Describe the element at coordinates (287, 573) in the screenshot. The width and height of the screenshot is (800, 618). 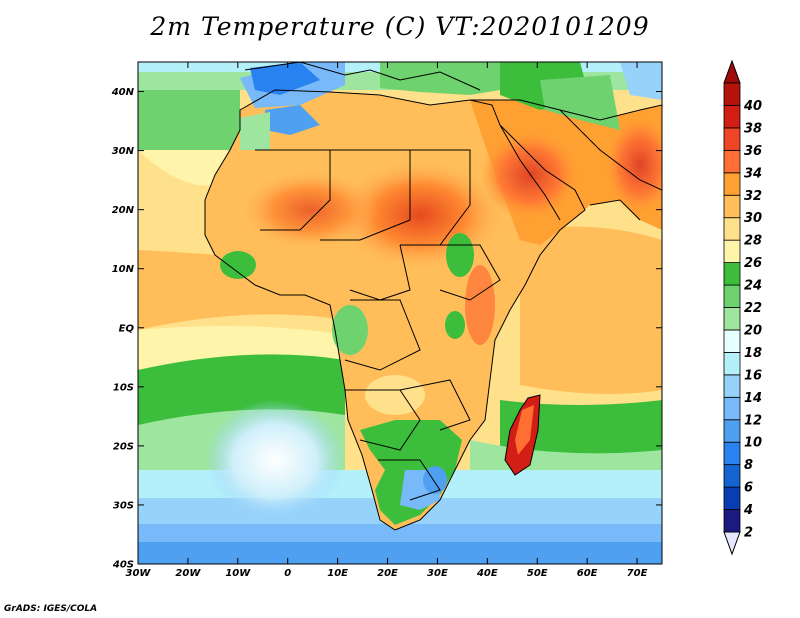
I see `lon-label-3: 0` at that location.